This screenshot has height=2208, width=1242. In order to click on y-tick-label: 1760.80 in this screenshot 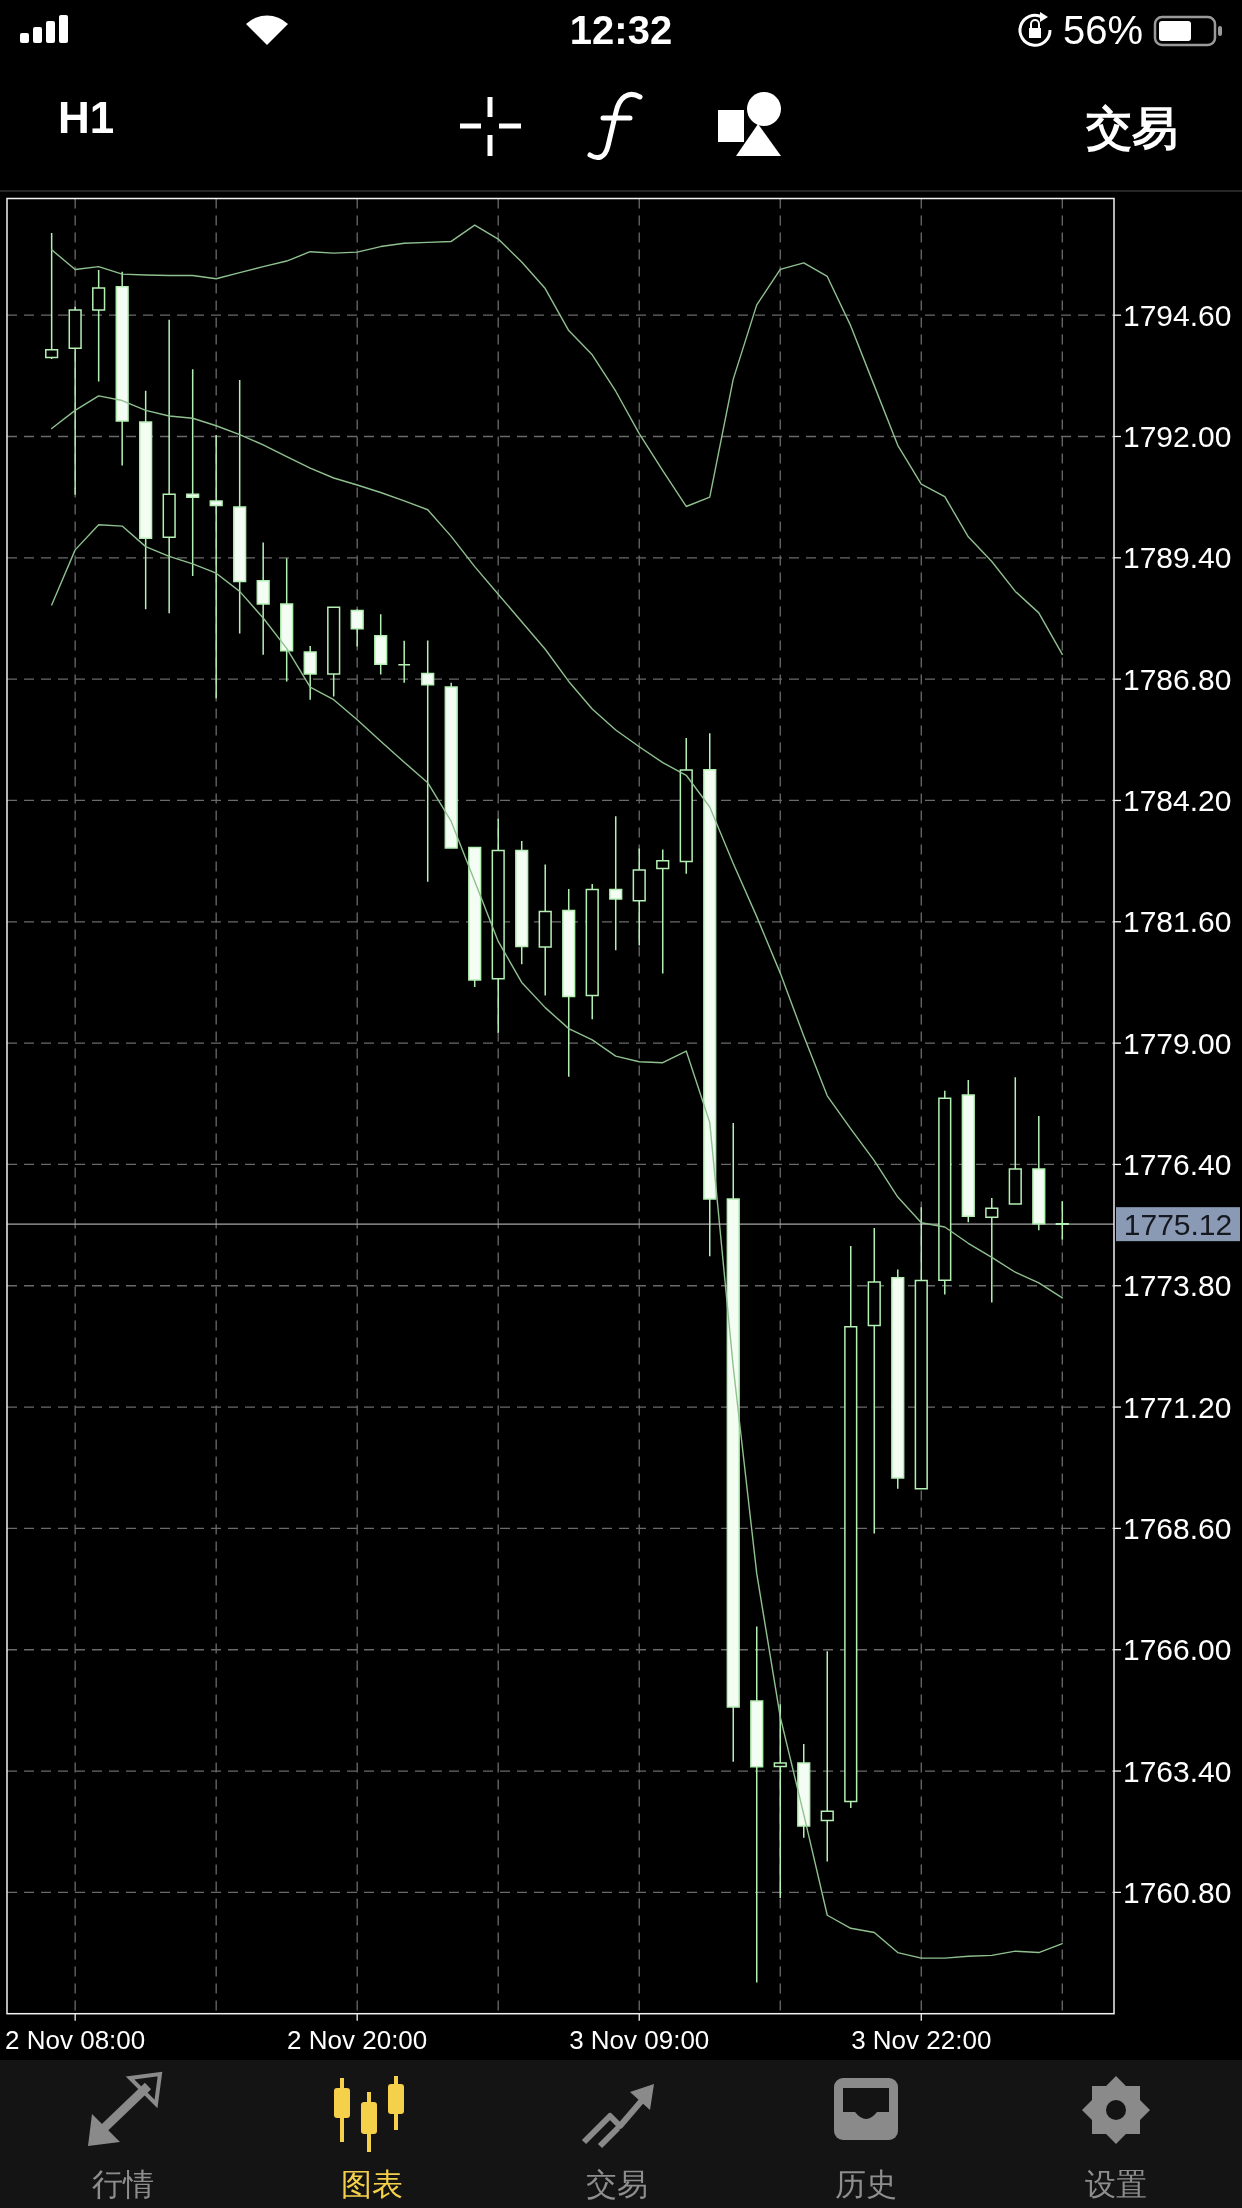, I will do `click(1177, 1892)`.